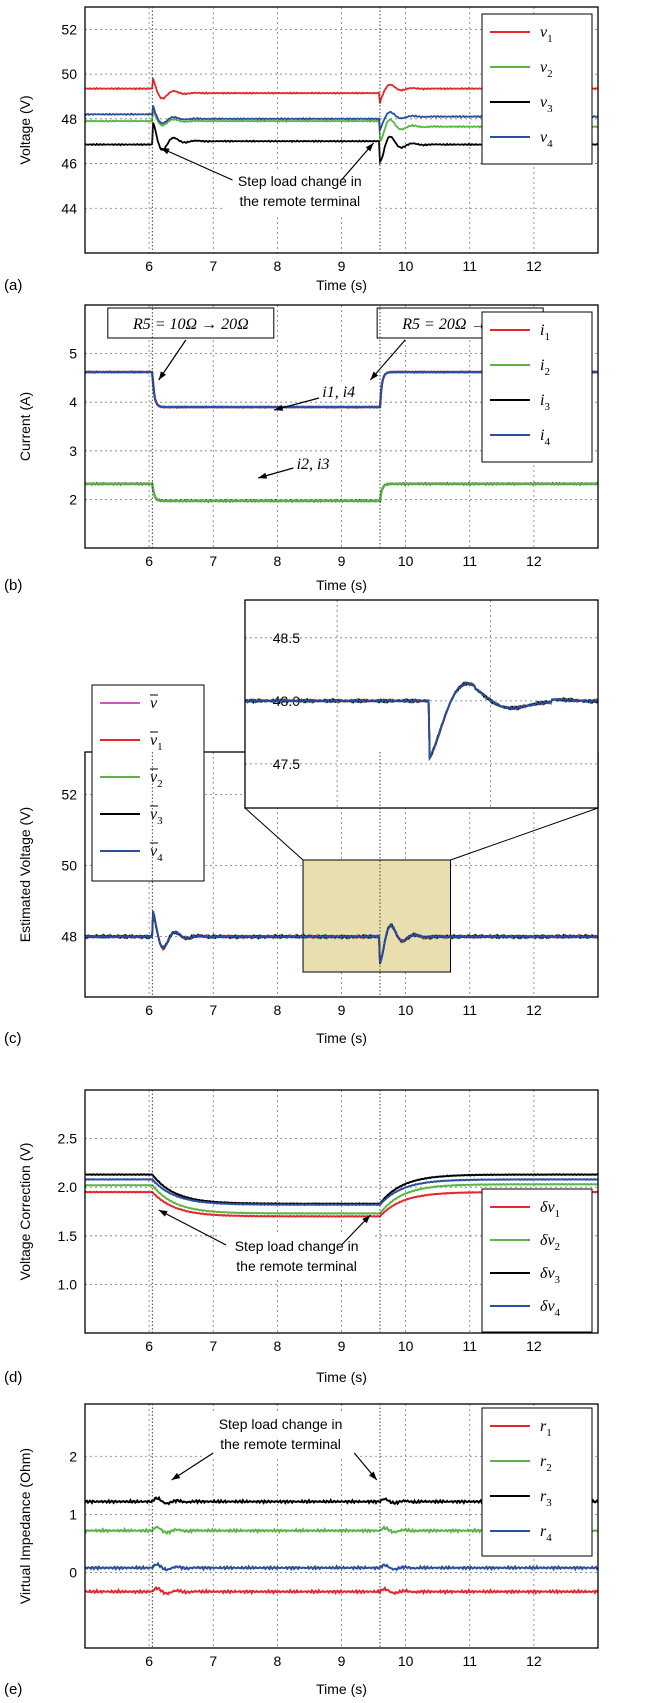  I want to click on inset-tick-label: 48.5, so click(286, 638).